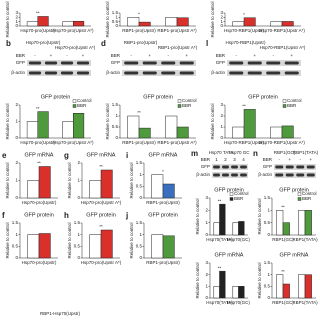 Image resolution: width=320 pixels, height=320 pixels. Describe the element at coordinates (115, 62) in the screenshot. I see `blot-row-label: GFP` at that location.